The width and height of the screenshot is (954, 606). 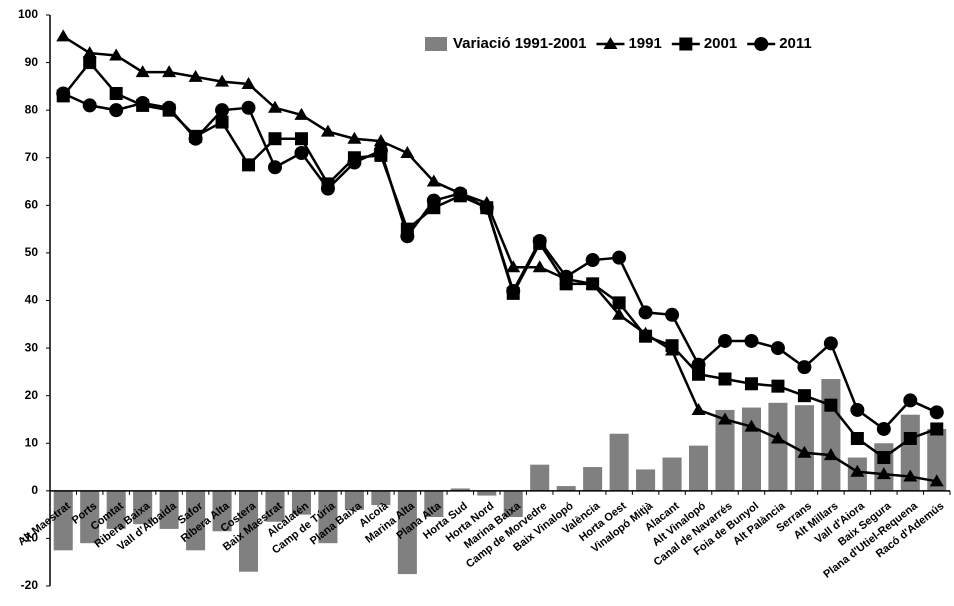 I want to click on y-tick-label: 100, so click(x=28, y=14).